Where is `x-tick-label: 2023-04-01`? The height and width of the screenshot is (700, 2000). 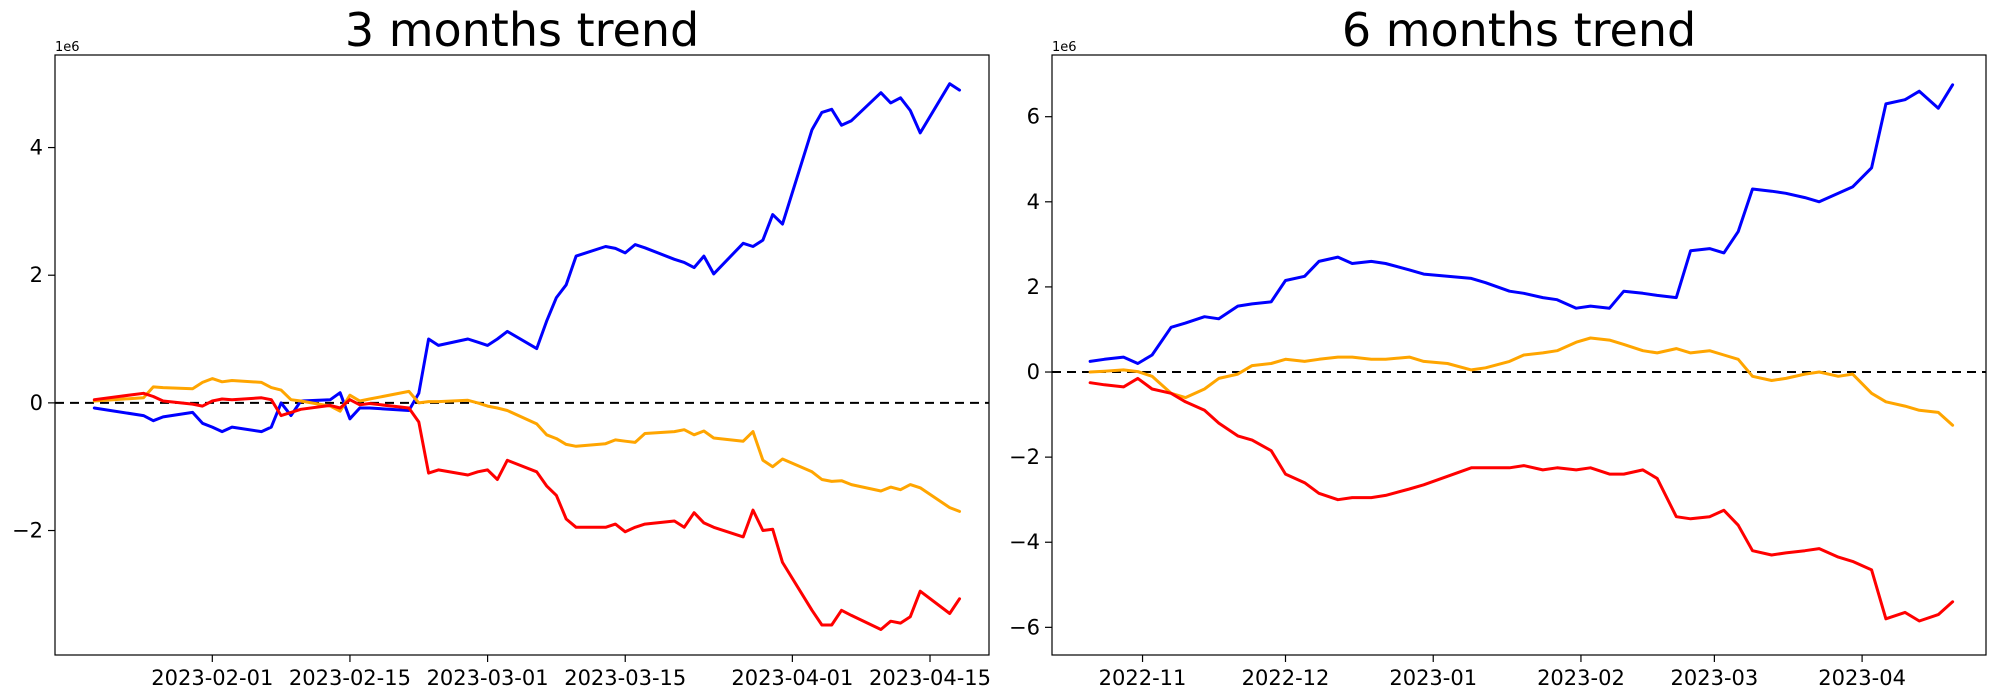
x-tick-label: 2023-04-01 is located at coordinates (792, 678).